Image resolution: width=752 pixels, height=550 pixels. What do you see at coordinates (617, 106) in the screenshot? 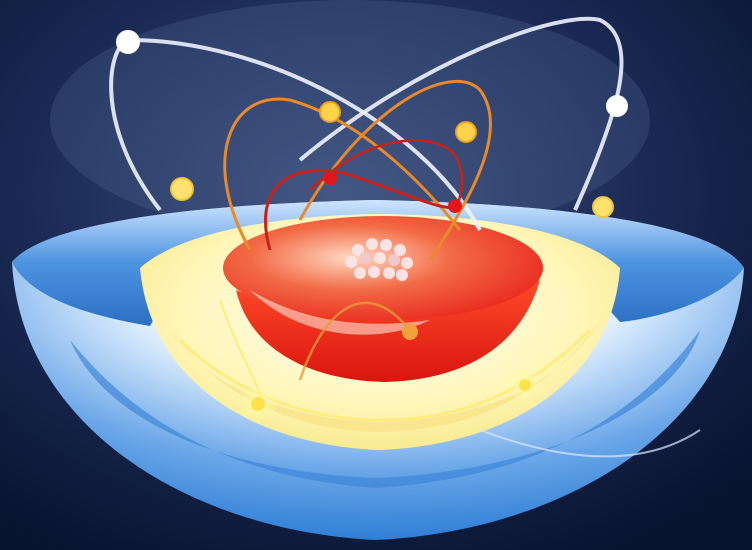
I see `electron-white-right` at bounding box center [617, 106].